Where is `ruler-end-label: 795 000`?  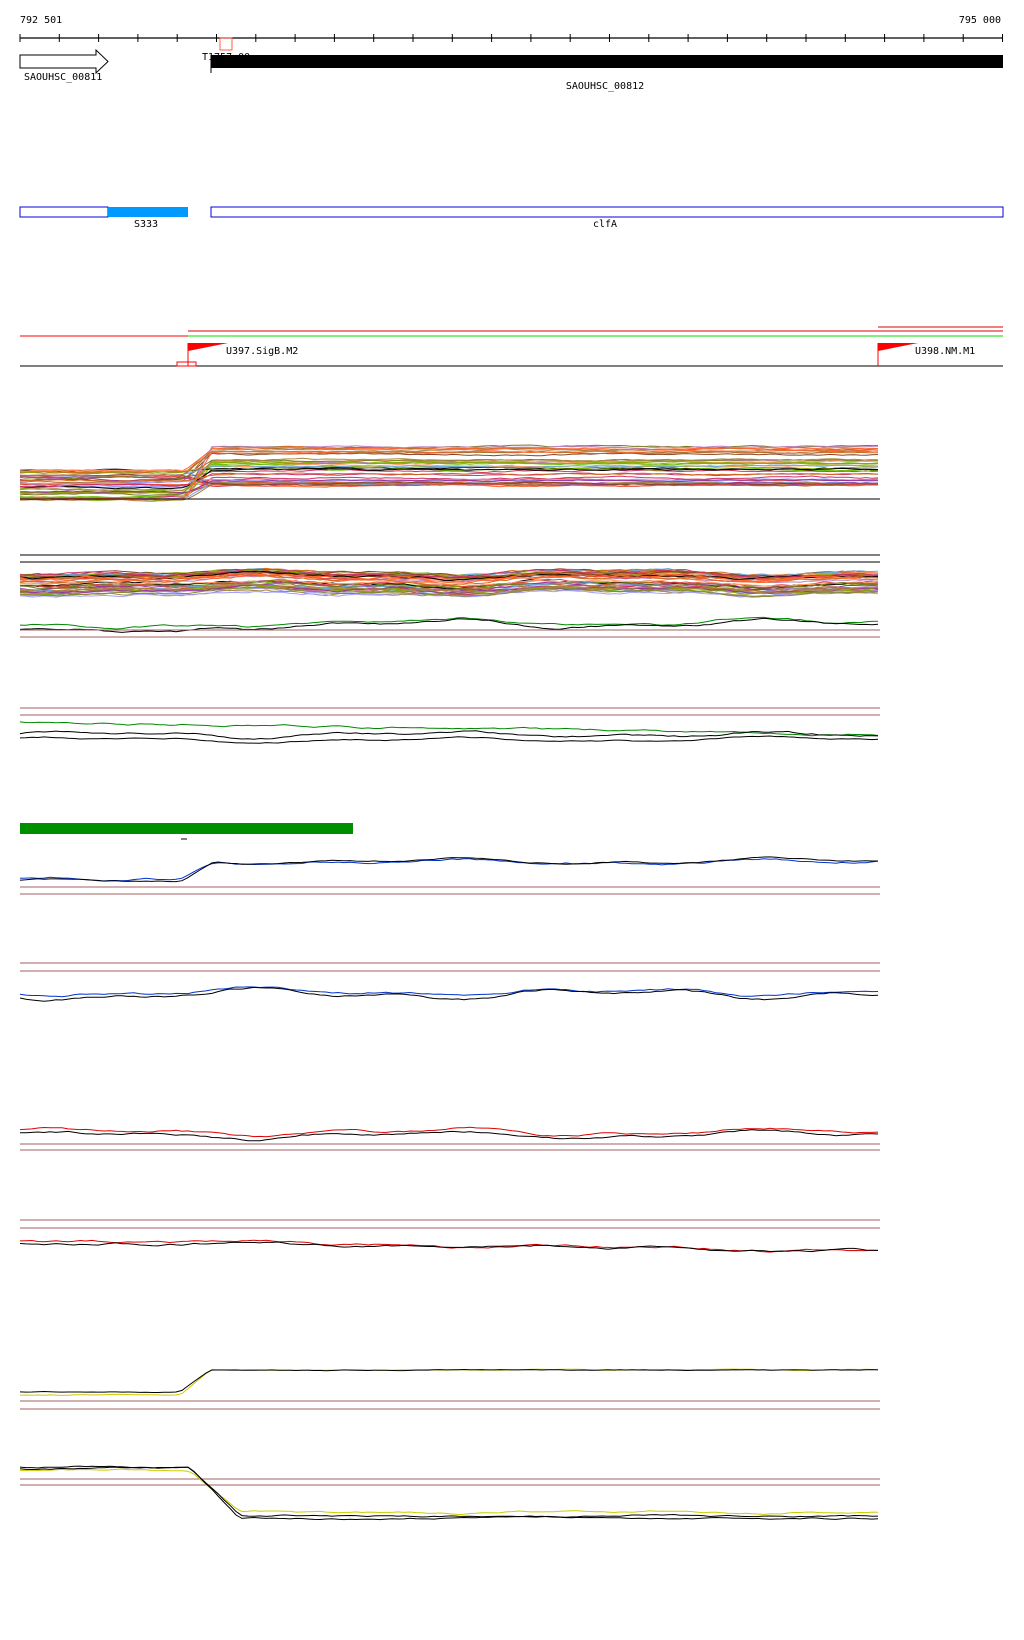
ruler-end-label: 795 000 is located at coordinates (980, 20).